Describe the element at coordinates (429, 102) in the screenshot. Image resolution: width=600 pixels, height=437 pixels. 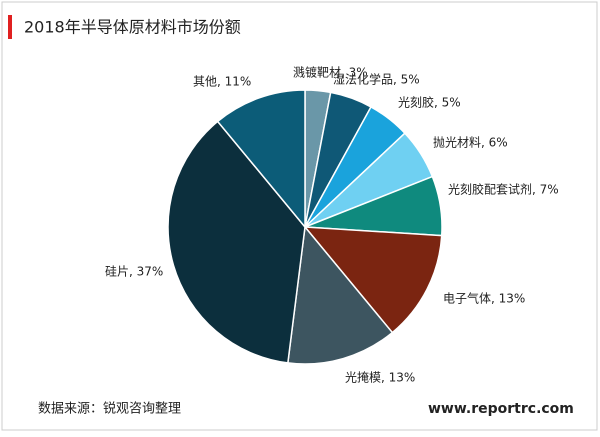
I see `slice-label: 光刻胶, 5%` at that location.